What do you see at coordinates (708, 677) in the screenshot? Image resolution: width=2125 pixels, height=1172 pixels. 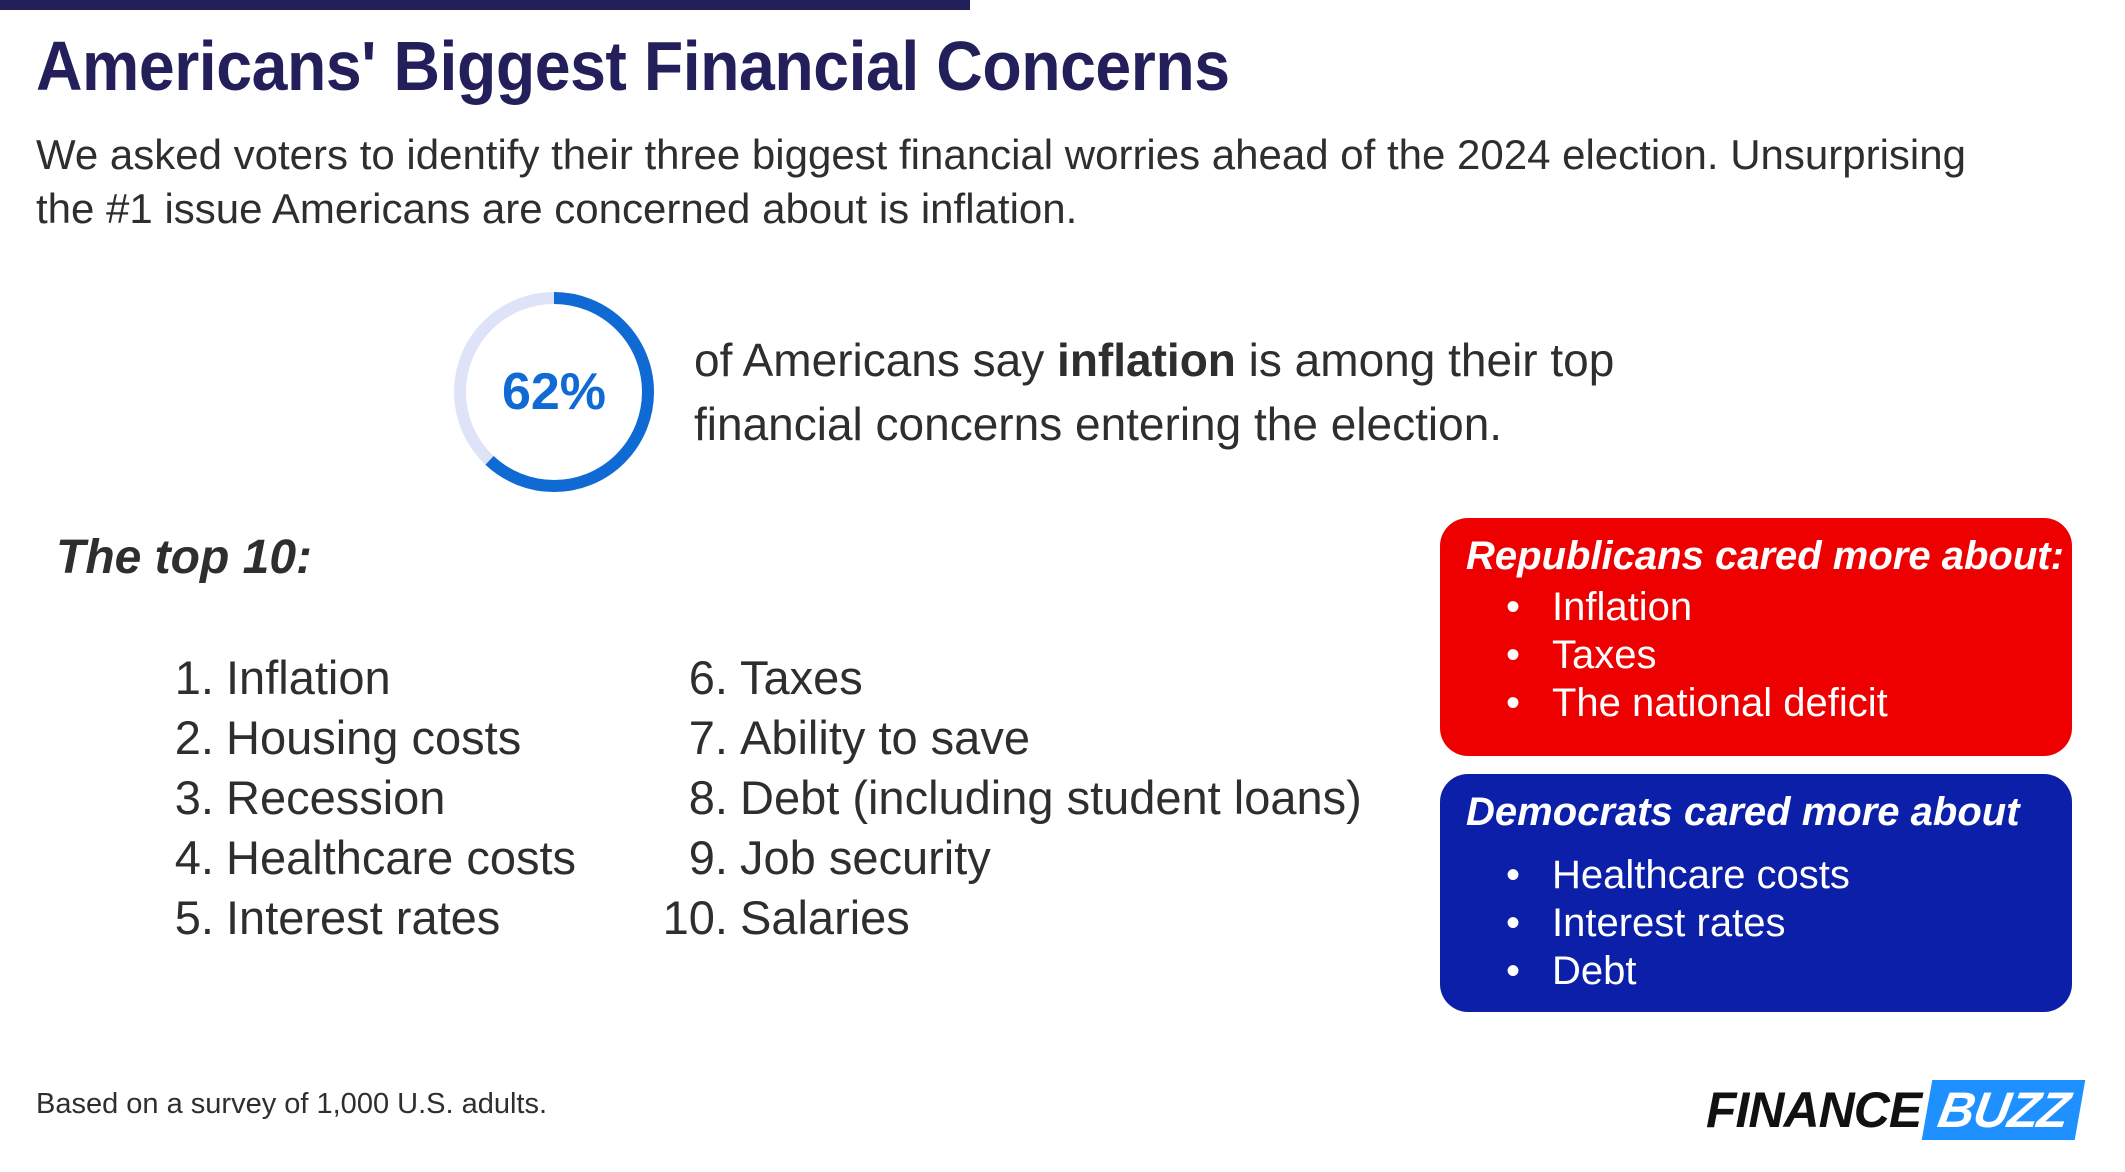 I see `list-item-number: 6.` at bounding box center [708, 677].